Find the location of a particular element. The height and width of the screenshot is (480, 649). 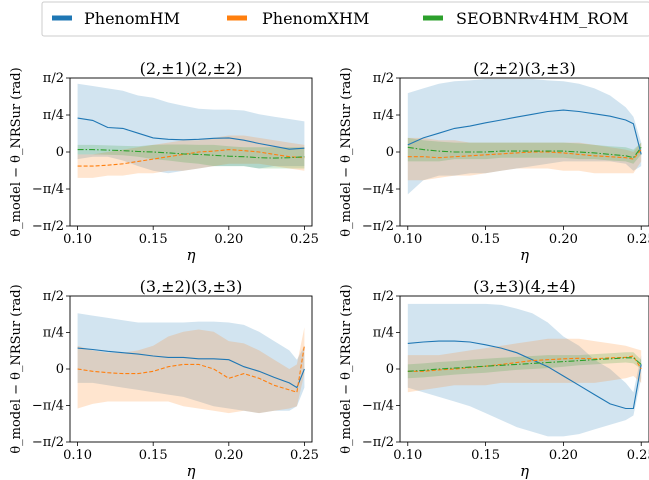

panel-title: (3,±3)(4,±4) is located at coordinates (524, 286).